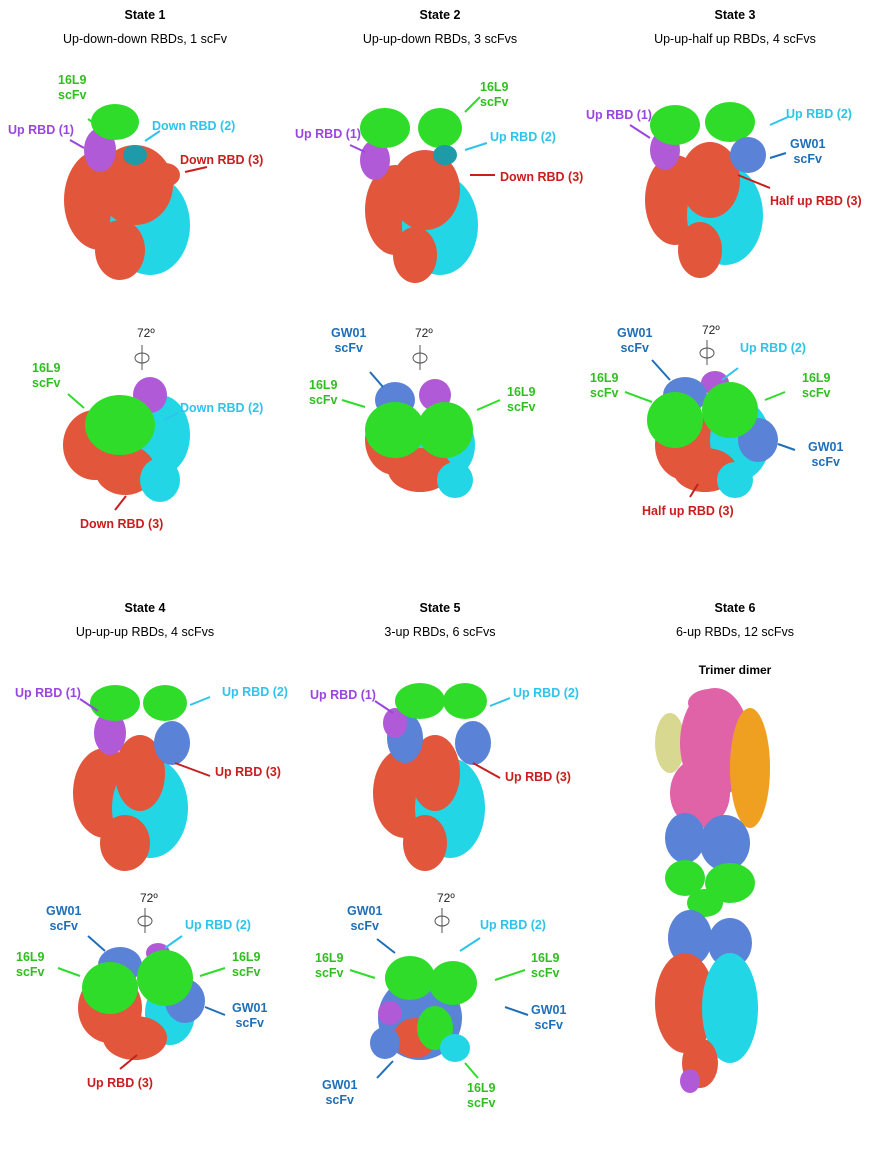 The height and width of the screenshot is (1153, 890). Describe the element at coordinates (72, 87) in the screenshot. I see `state-1-label-a: 16L9 scFv` at that location.